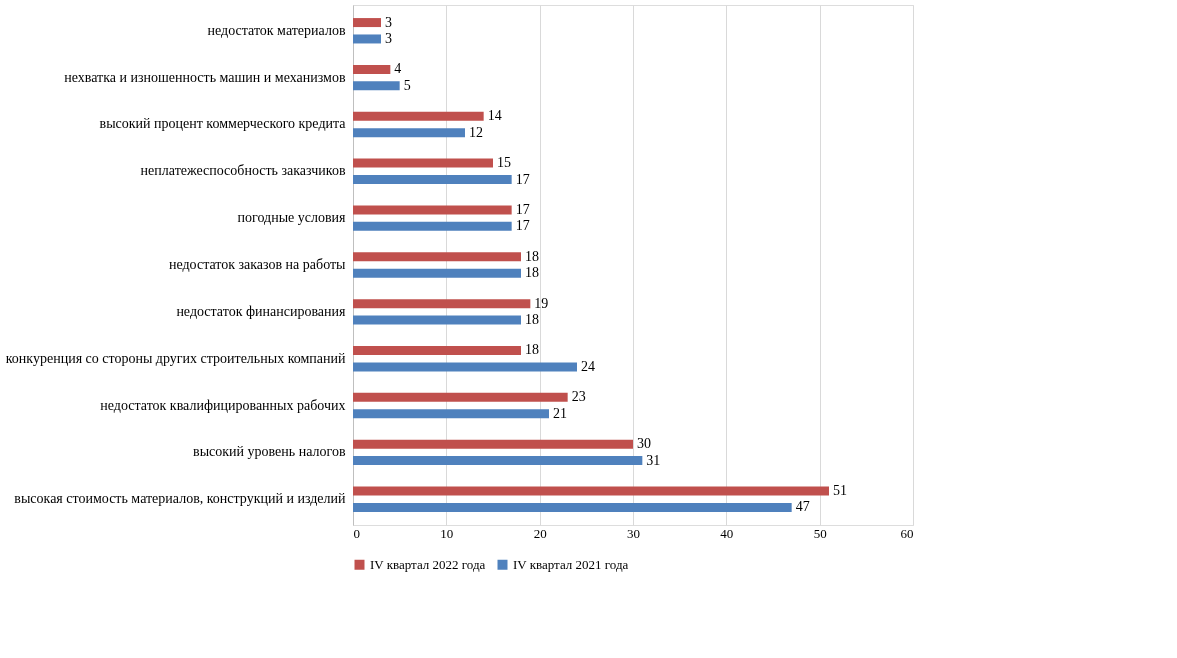 The height and width of the screenshot is (658, 1177). Describe the element at coordinates (243, 171) in the screenshot. I see `y-tick-label: неплатежеспособность заказчиков` at that location.